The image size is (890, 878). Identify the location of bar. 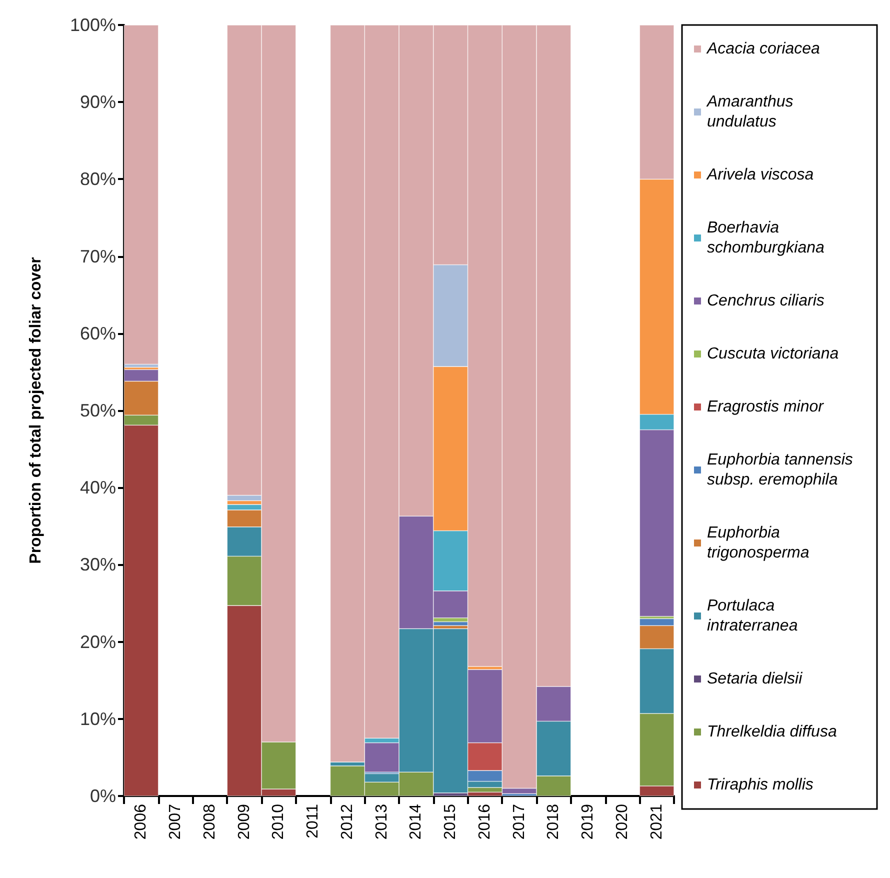
(141, 194).